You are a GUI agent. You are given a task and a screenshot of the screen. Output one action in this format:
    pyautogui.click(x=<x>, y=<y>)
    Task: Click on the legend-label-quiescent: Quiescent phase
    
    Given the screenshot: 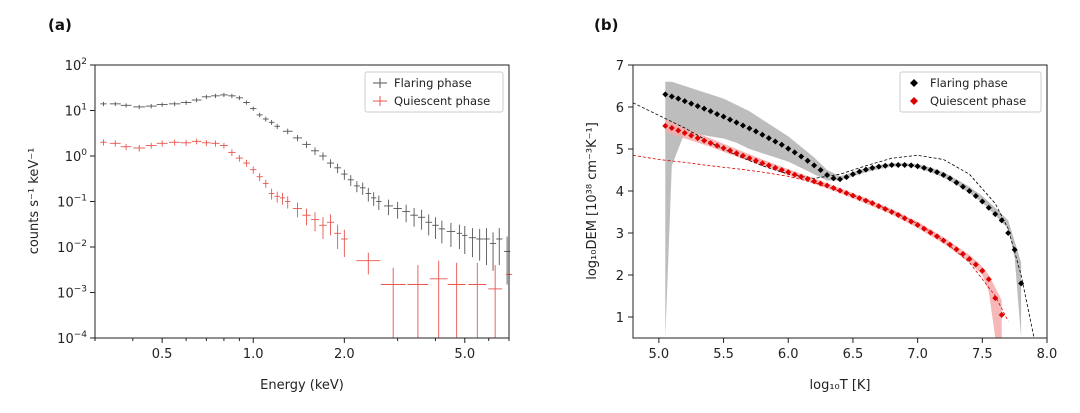 What is the action you would take?
    pyautogui.click(x=442, y=101)
    